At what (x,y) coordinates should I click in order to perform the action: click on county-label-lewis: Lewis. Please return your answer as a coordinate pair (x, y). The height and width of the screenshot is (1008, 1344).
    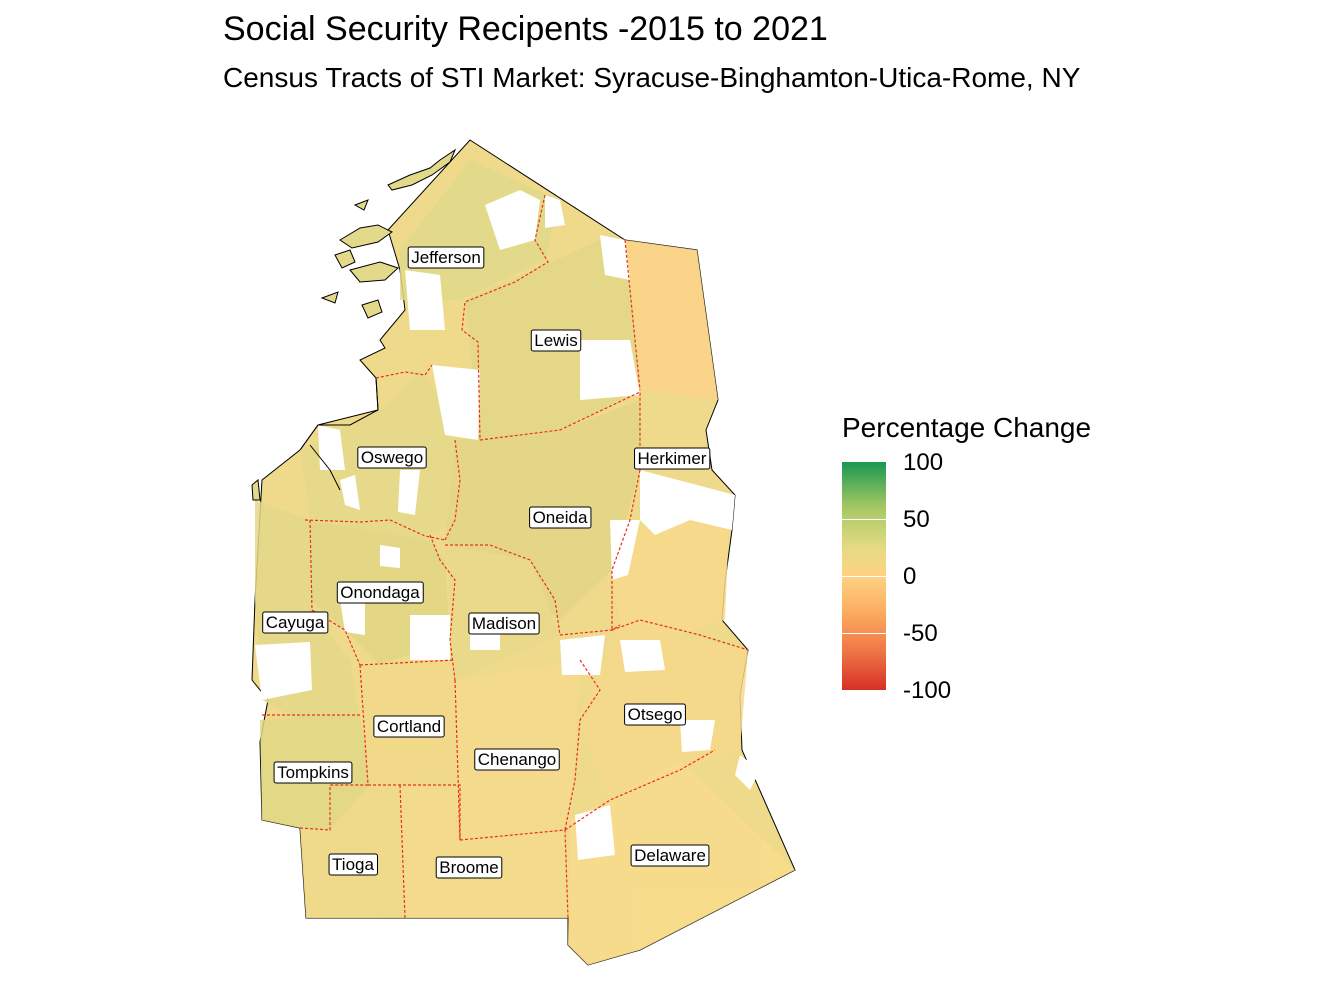
    Looking at the image, I should click on (556, 340).